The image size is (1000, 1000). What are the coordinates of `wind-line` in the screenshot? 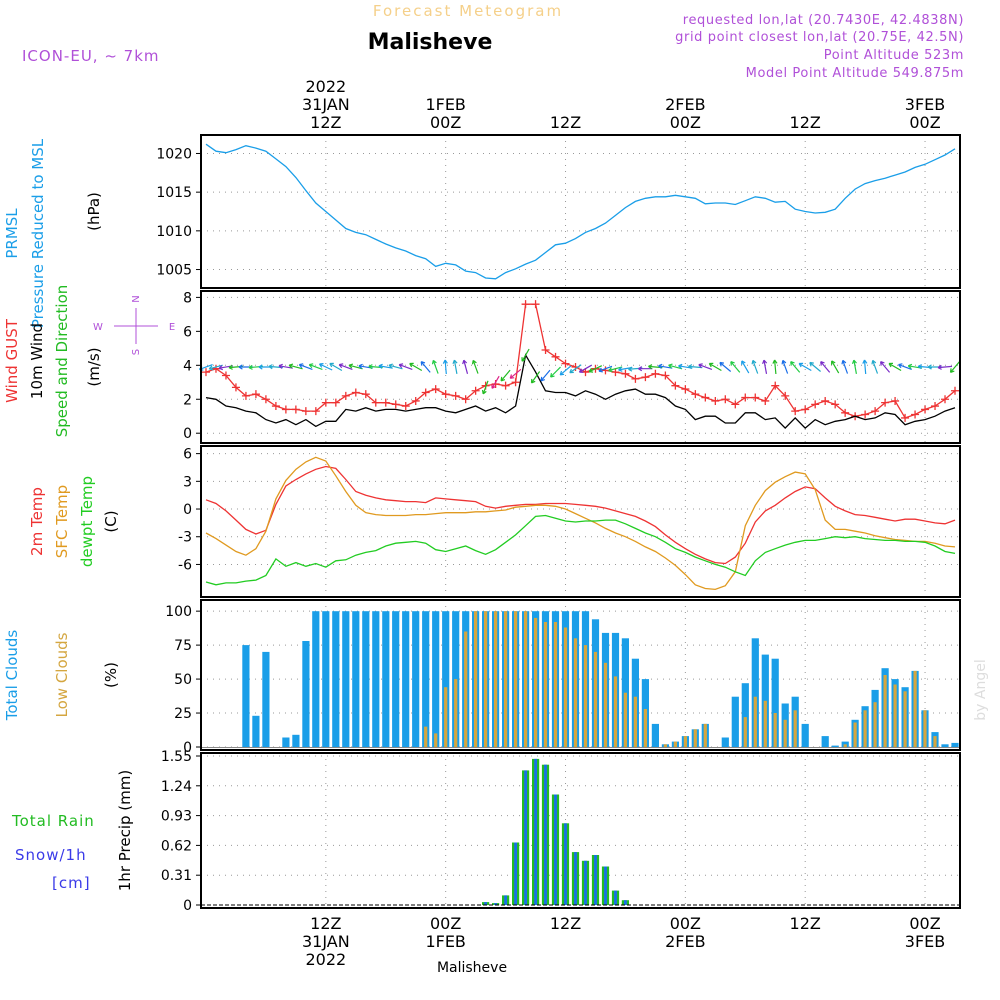 It's located at (580, 391).